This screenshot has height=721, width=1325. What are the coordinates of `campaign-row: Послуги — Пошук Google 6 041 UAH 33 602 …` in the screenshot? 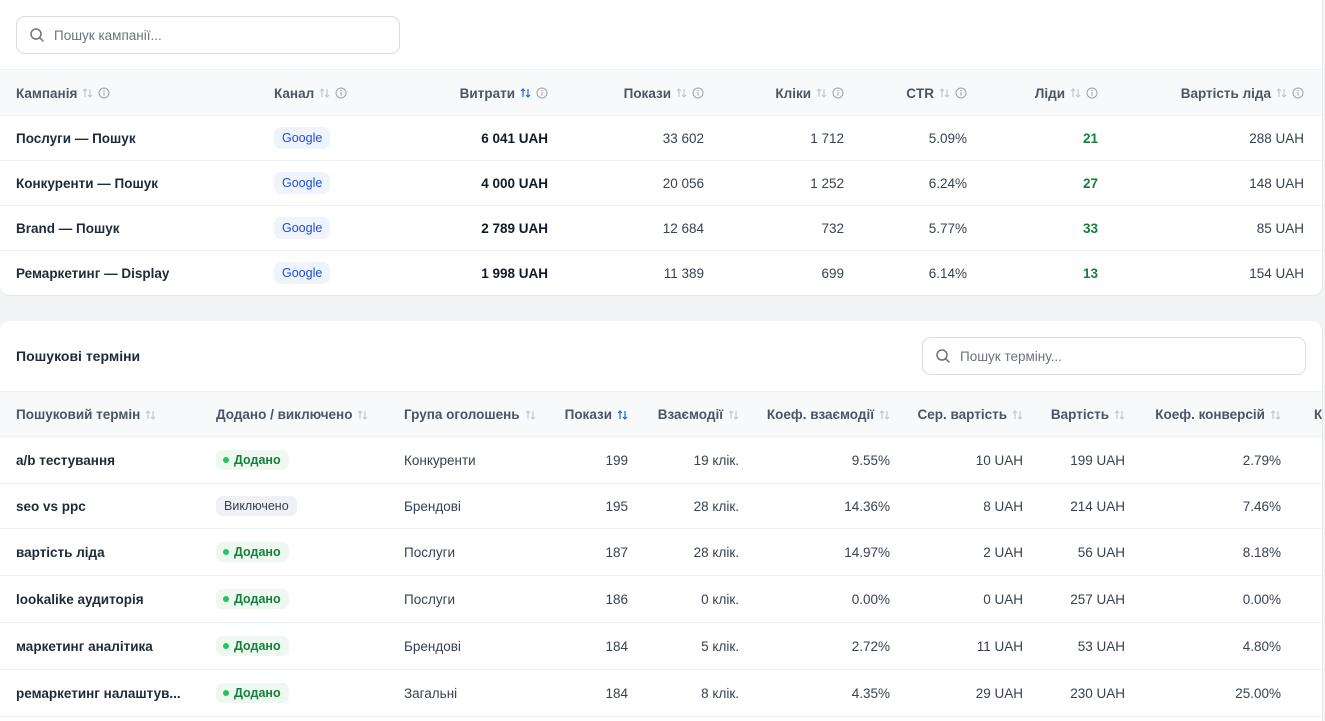 It's located at (661, 138).